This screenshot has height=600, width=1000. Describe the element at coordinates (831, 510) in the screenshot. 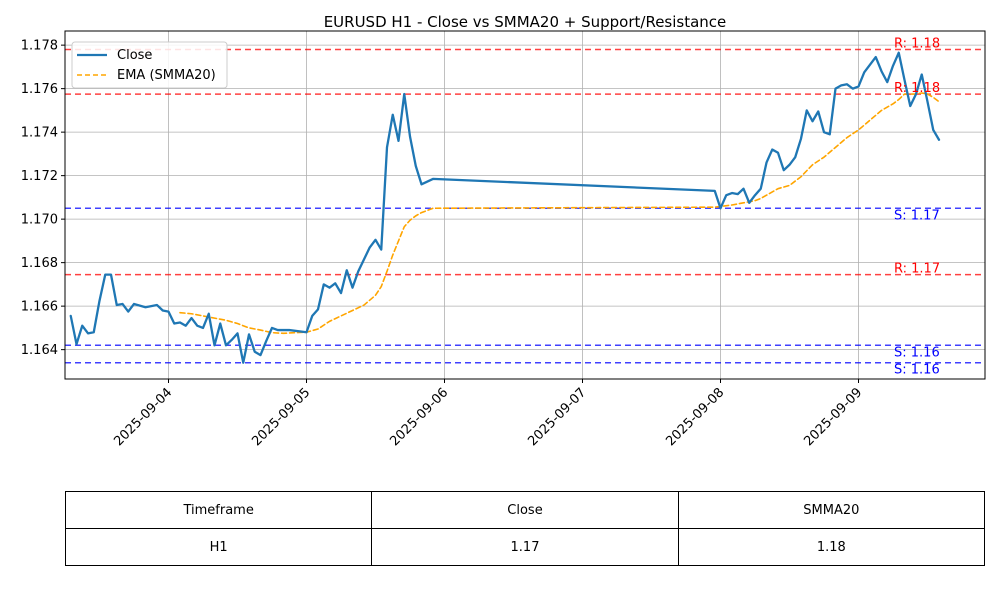

I see `header-smma20: SMMA20` at that location.